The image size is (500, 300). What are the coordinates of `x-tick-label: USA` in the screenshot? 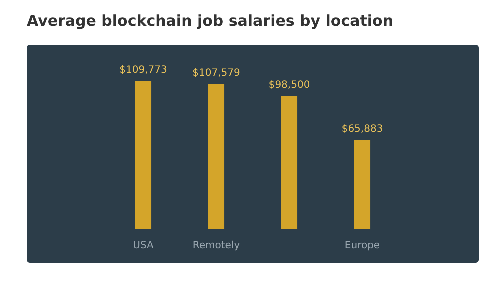 It's located at (143, 246).